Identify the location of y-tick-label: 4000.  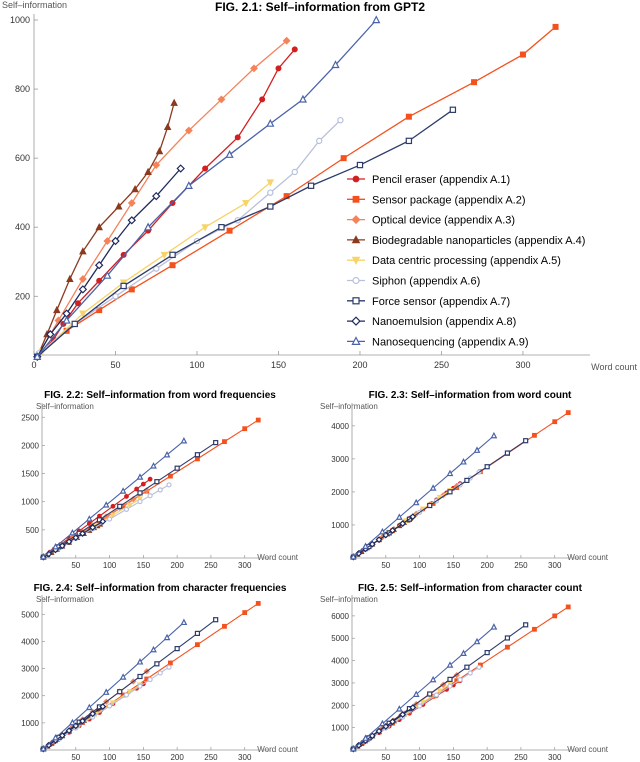
(340, 661).